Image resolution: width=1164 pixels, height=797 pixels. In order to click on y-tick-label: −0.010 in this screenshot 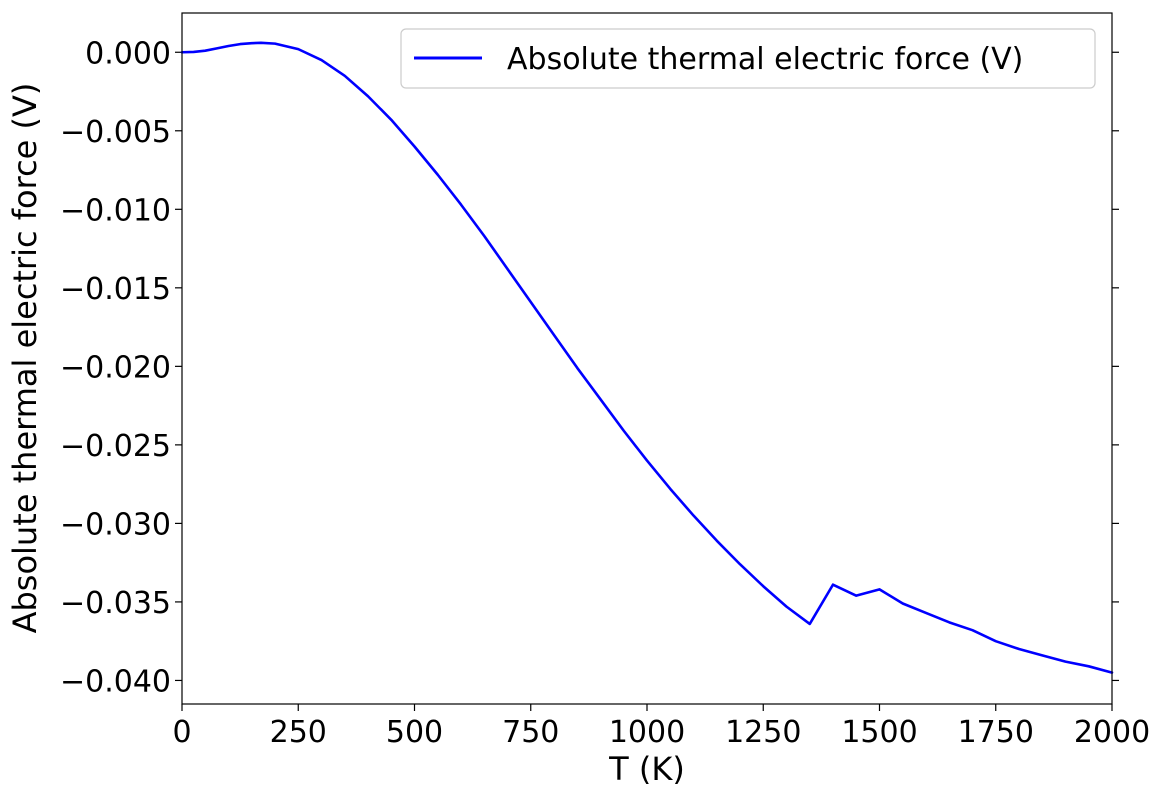, I will do `click(115, 210)`.